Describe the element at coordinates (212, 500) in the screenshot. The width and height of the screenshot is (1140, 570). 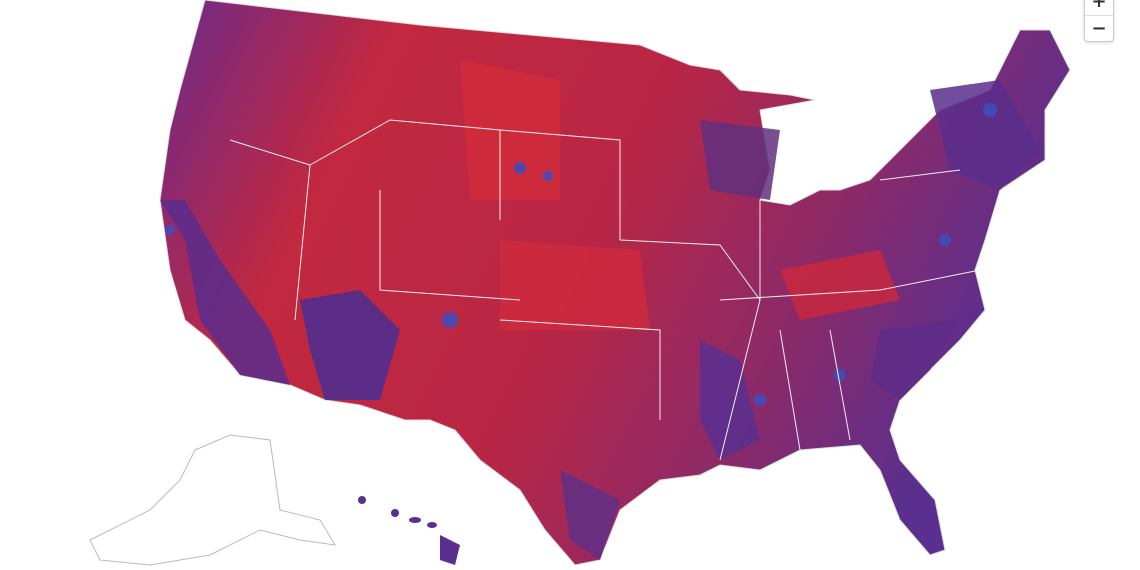
I see `alaska` at that location.